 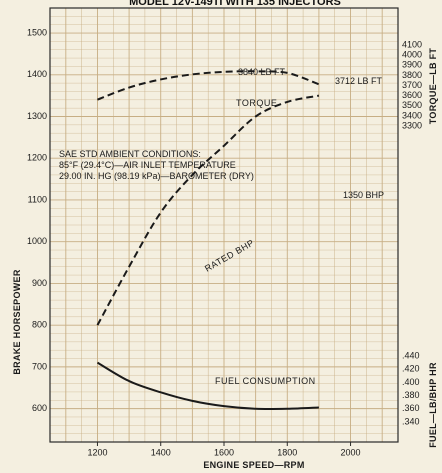 What do you see at coordinates (351, 452) in the screenshot?
I see `x-tick-label: 2000` at bounding box center [351, 452].